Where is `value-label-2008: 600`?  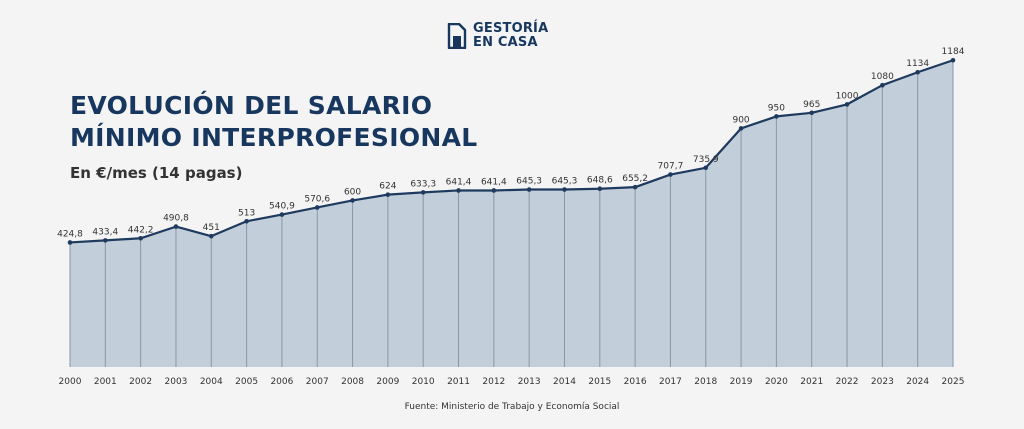
value-label-2008: 600 is located at coordinates (352, 192).